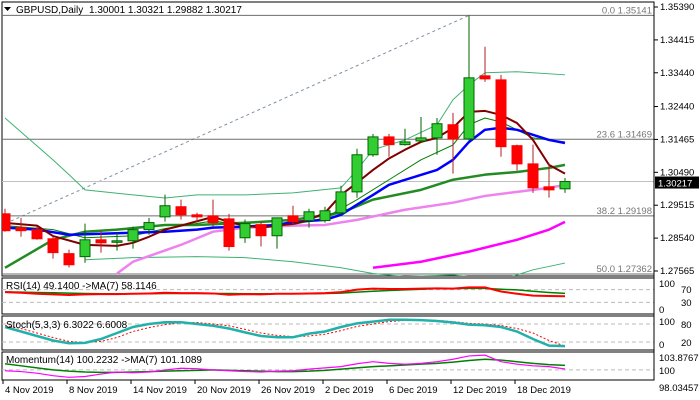  I want to click on dropdown-triangle-icon, so click(7, 9).